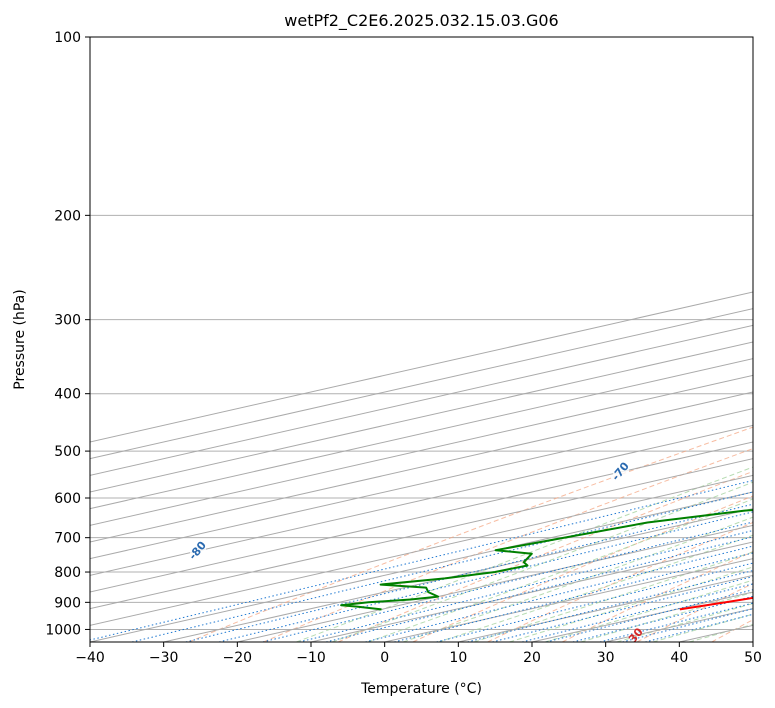  I want to click on x-tick-label: −30, so click(164, 658).